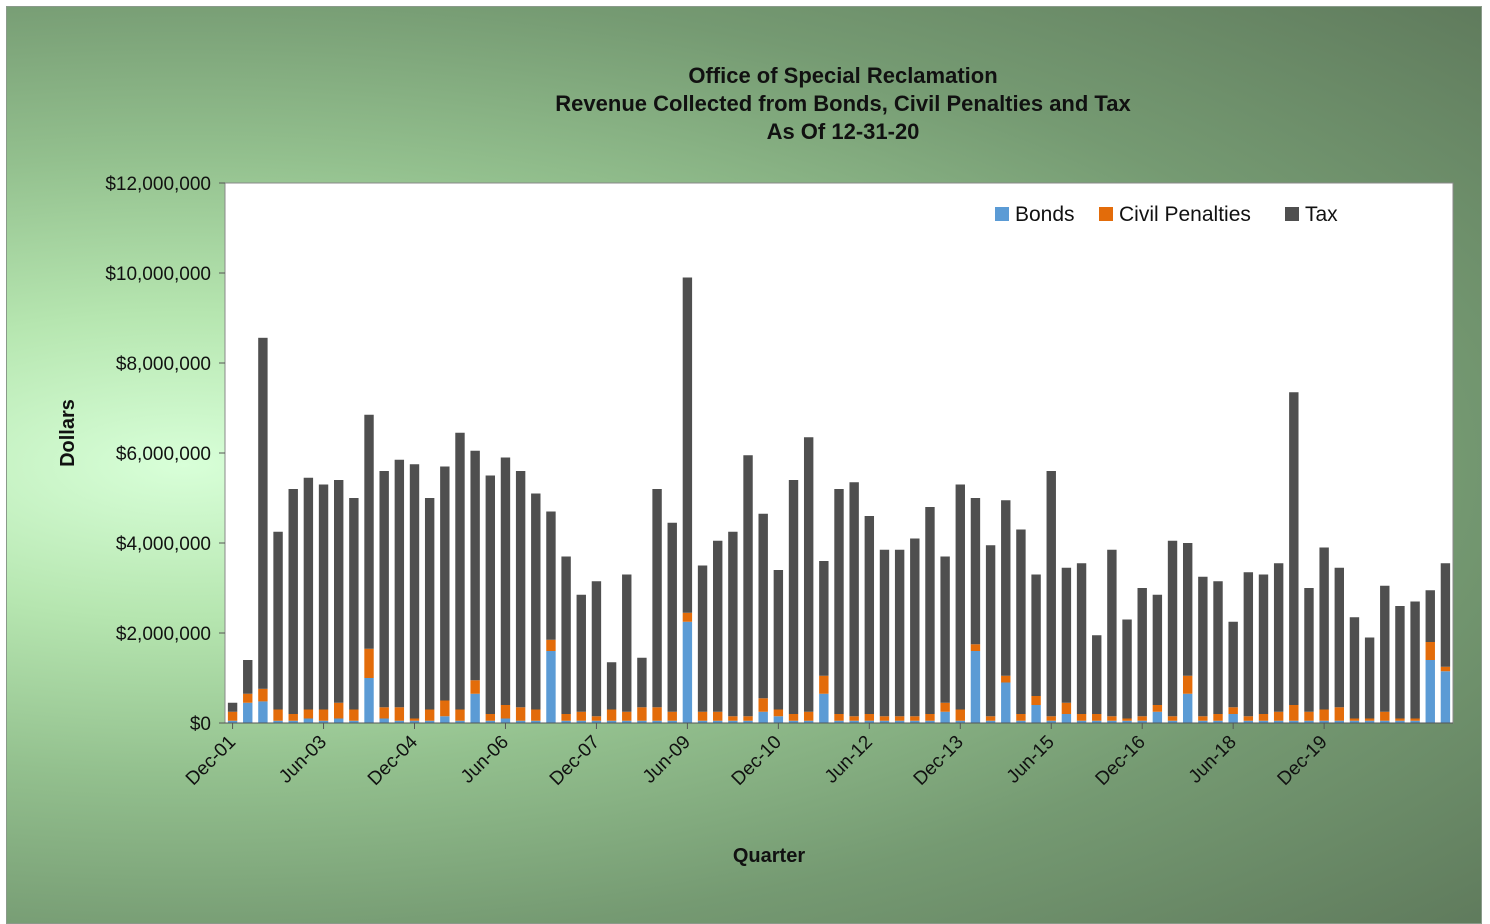  I want to click on x-tick-label: Dec-13, so click(939, 761).